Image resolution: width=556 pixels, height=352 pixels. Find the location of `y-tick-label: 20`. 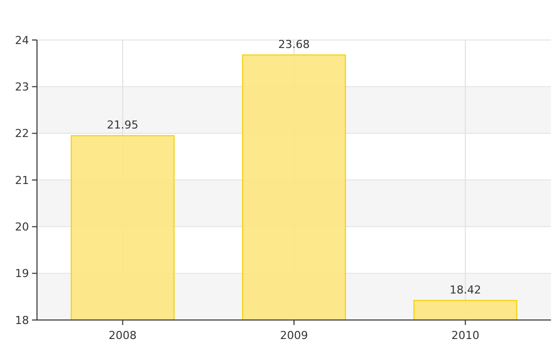

y-tick-label: 20 is located at coordinates (22, 227).